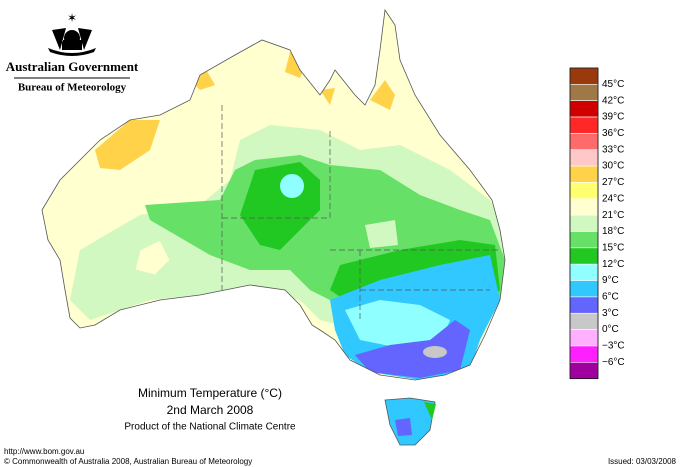  I want to click on star: ✶, so click(72, 18).